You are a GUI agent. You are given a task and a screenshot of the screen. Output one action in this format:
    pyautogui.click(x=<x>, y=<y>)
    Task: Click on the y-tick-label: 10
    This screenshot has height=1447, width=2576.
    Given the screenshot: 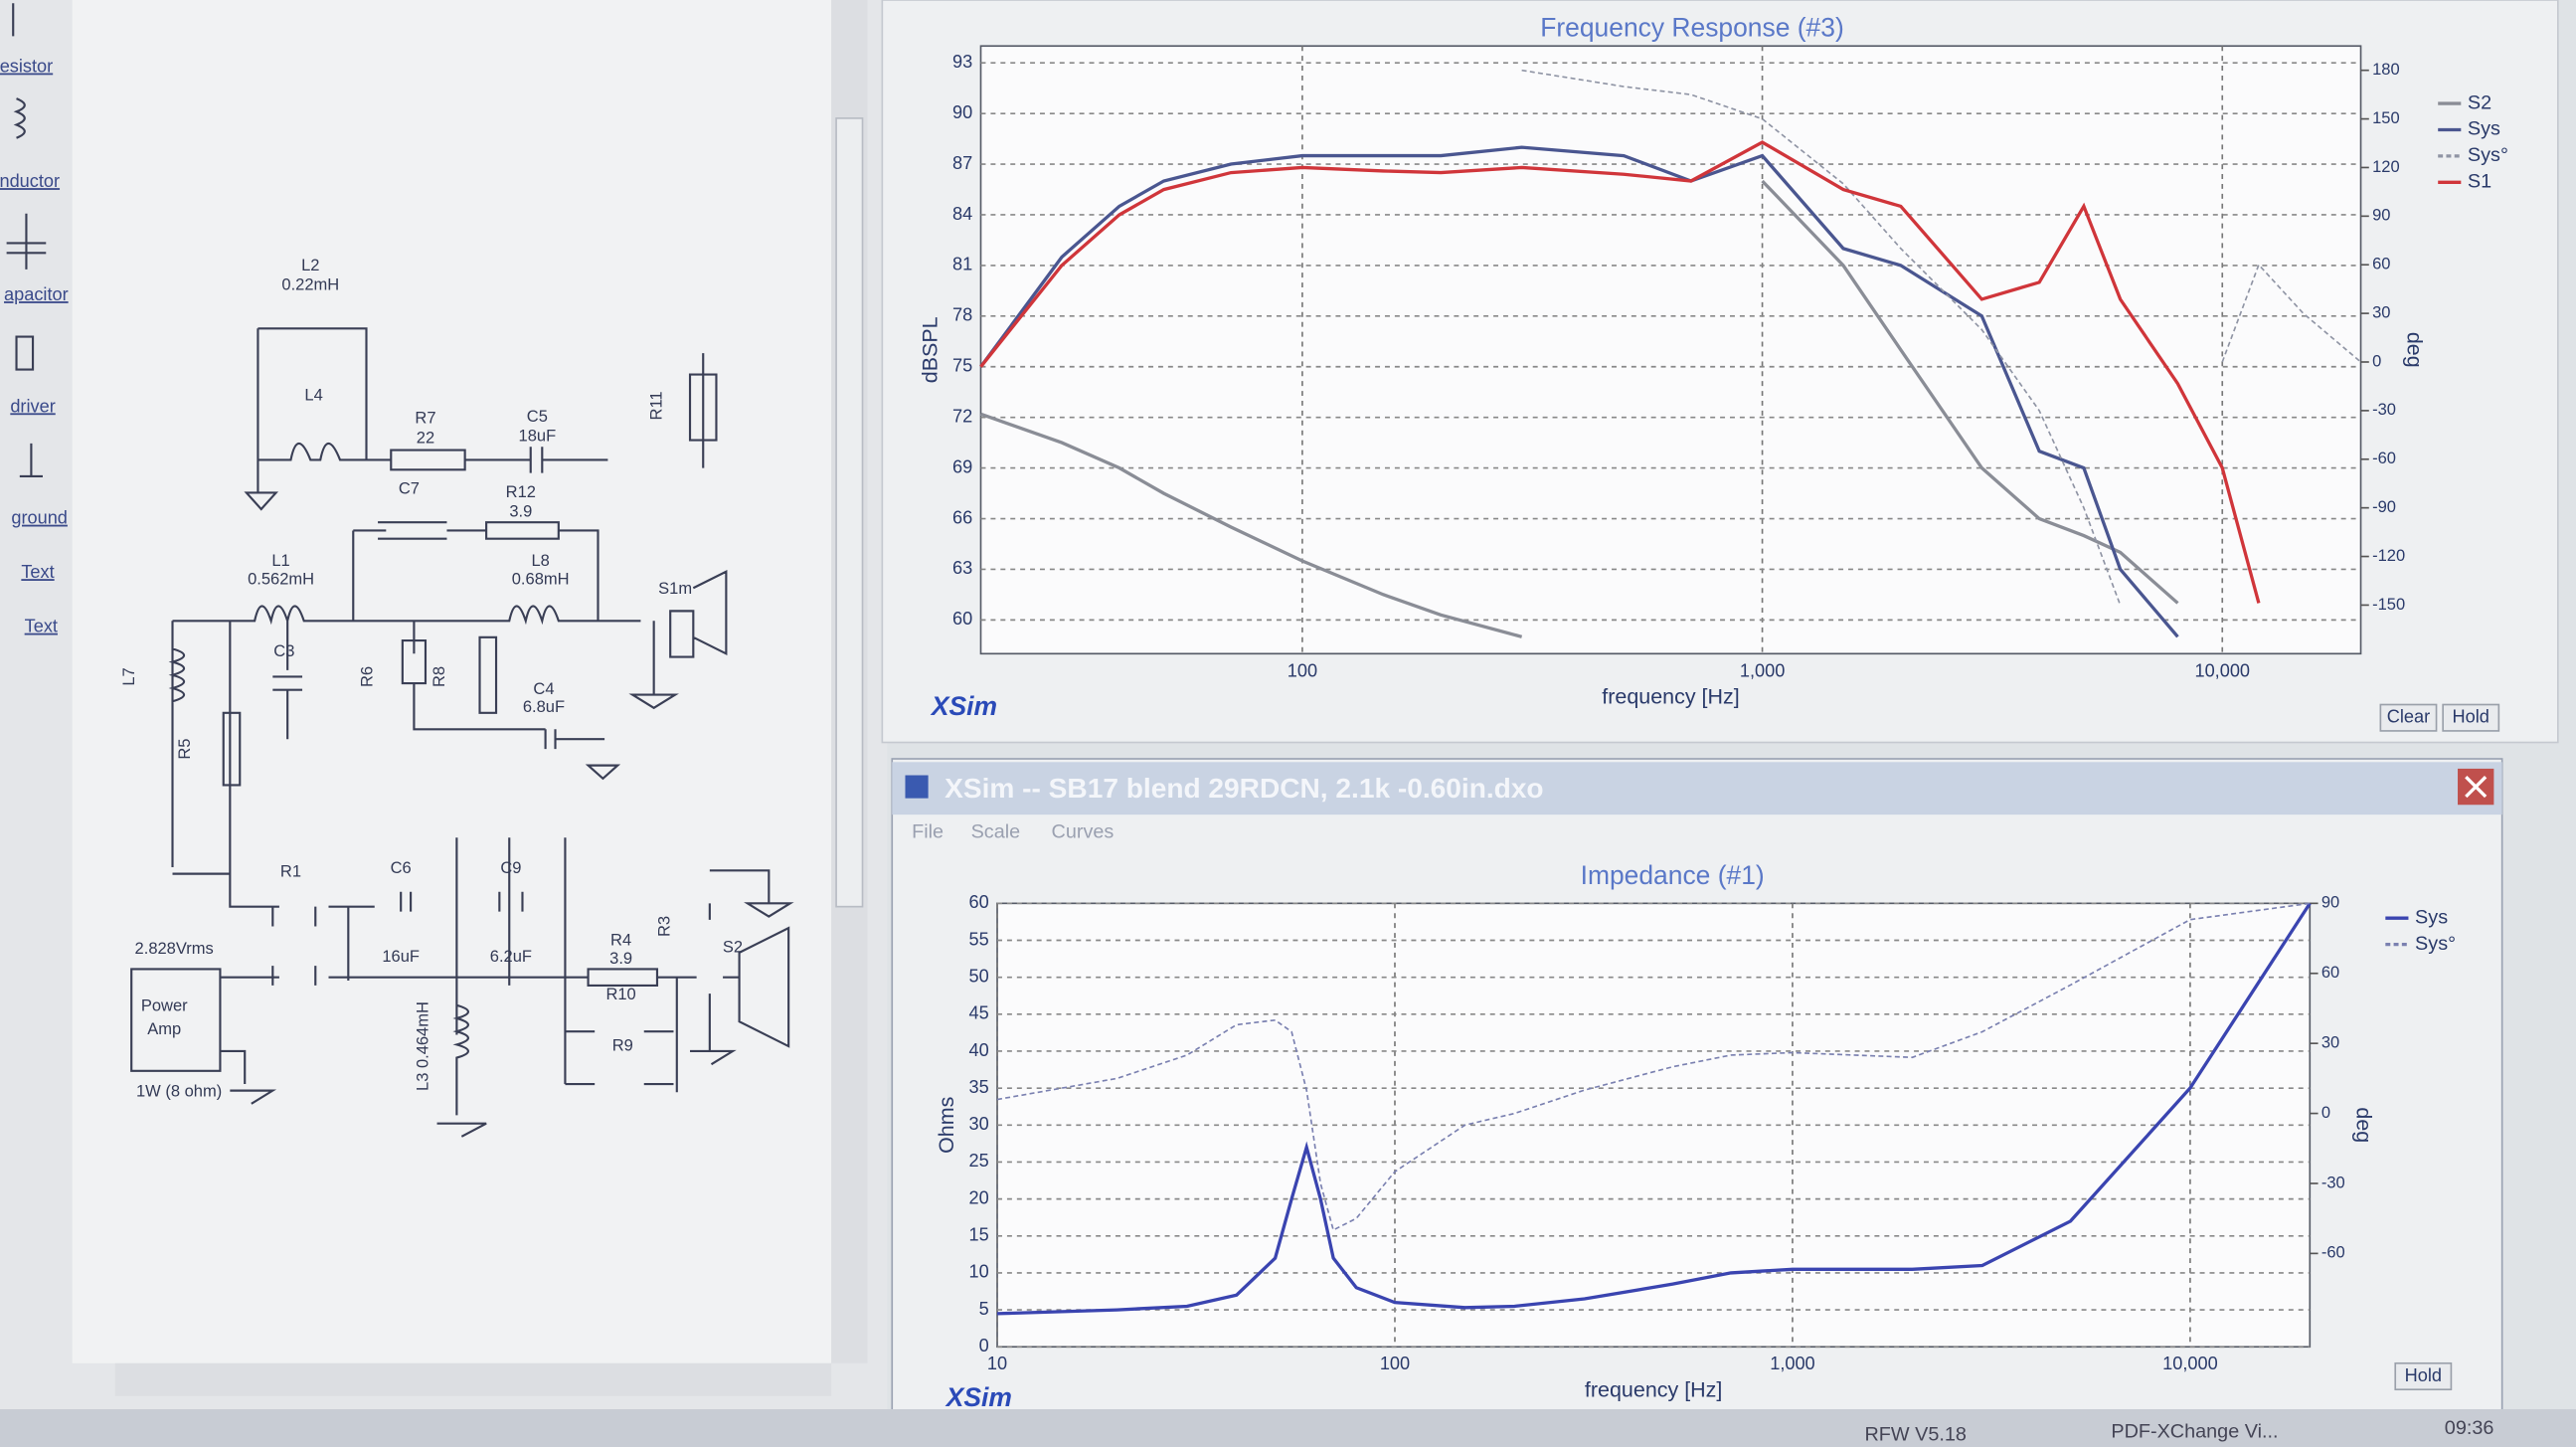 What is the action you would take?
    pyautogui.click(x=979, y=1272)
    